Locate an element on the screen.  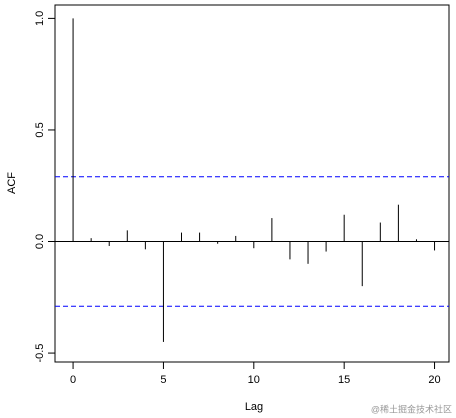
x-tick-label: 15 is located at coordinates (344, 380).